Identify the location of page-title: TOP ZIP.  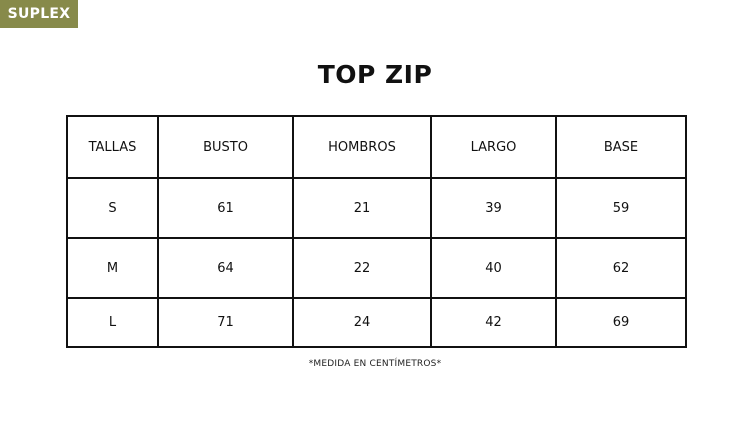
(375, 74).